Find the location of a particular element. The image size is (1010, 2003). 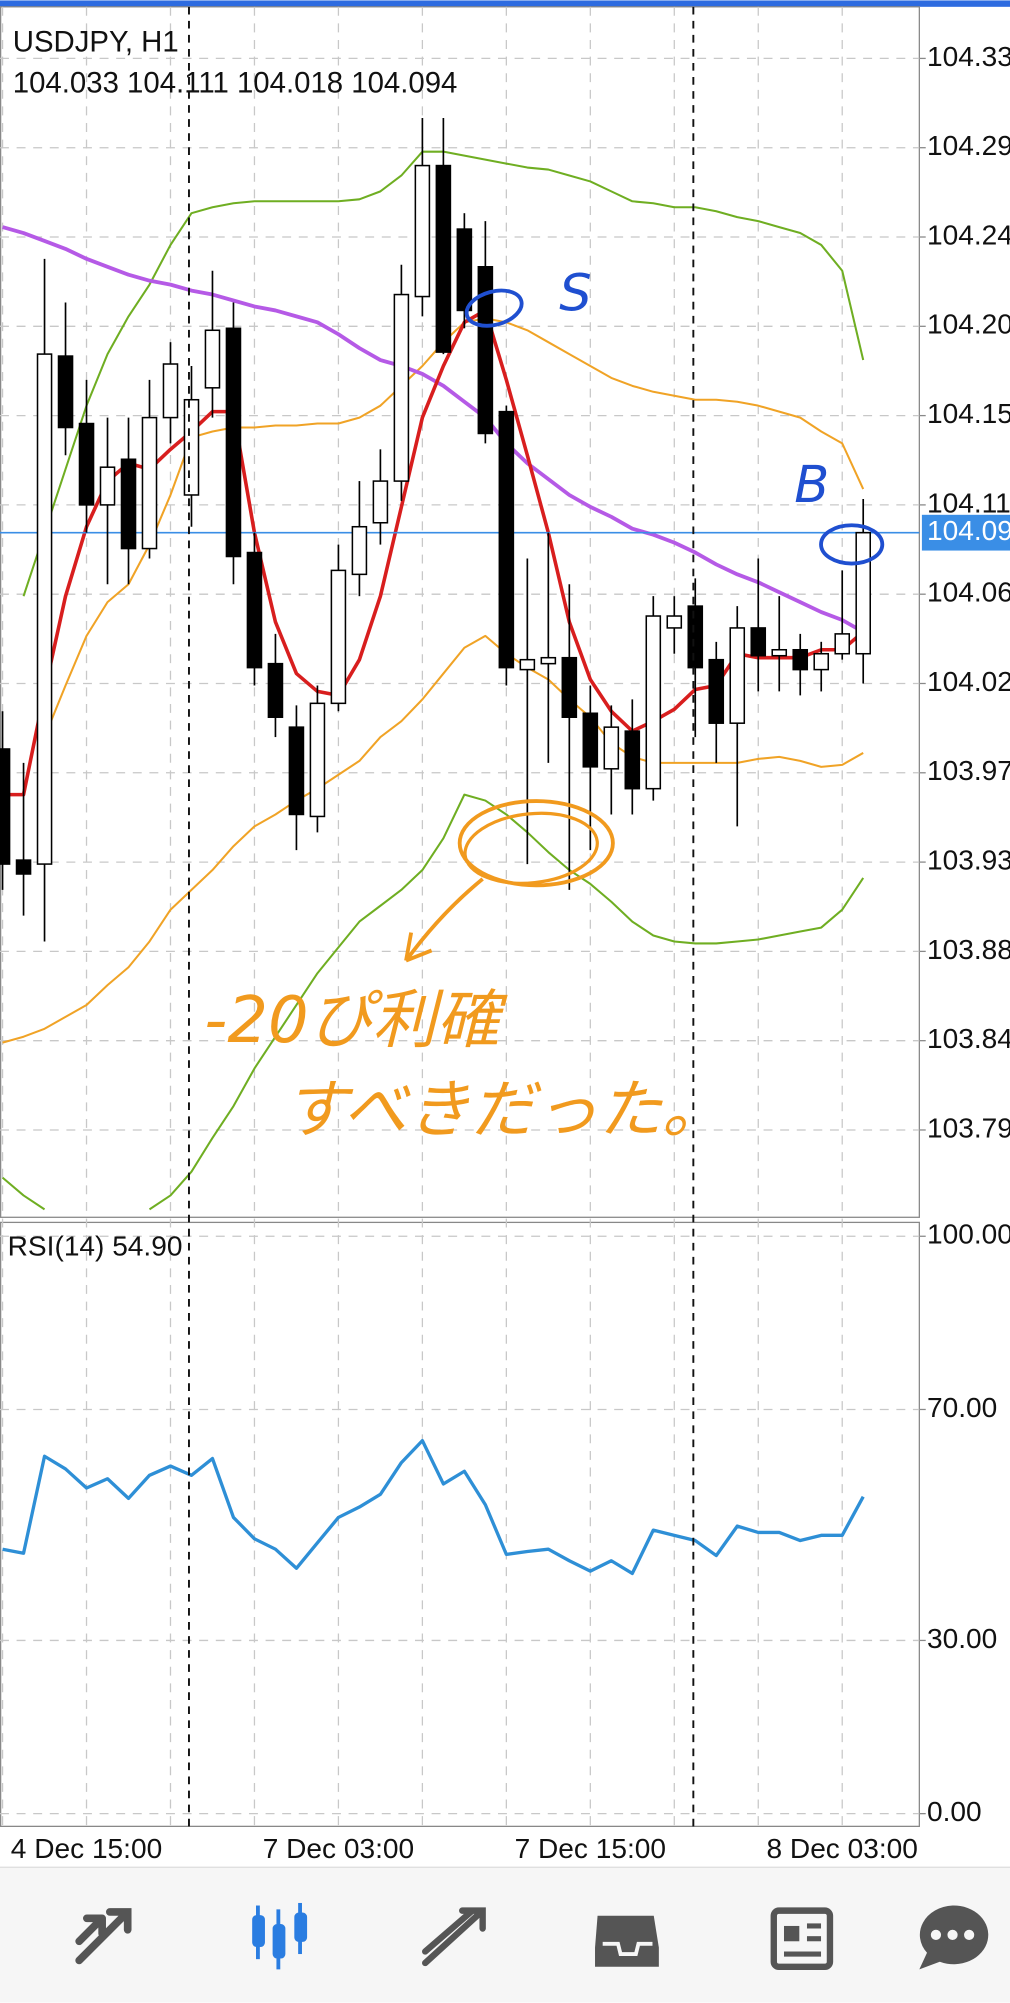

buy-mark: B is located at coordinates (811, 485).